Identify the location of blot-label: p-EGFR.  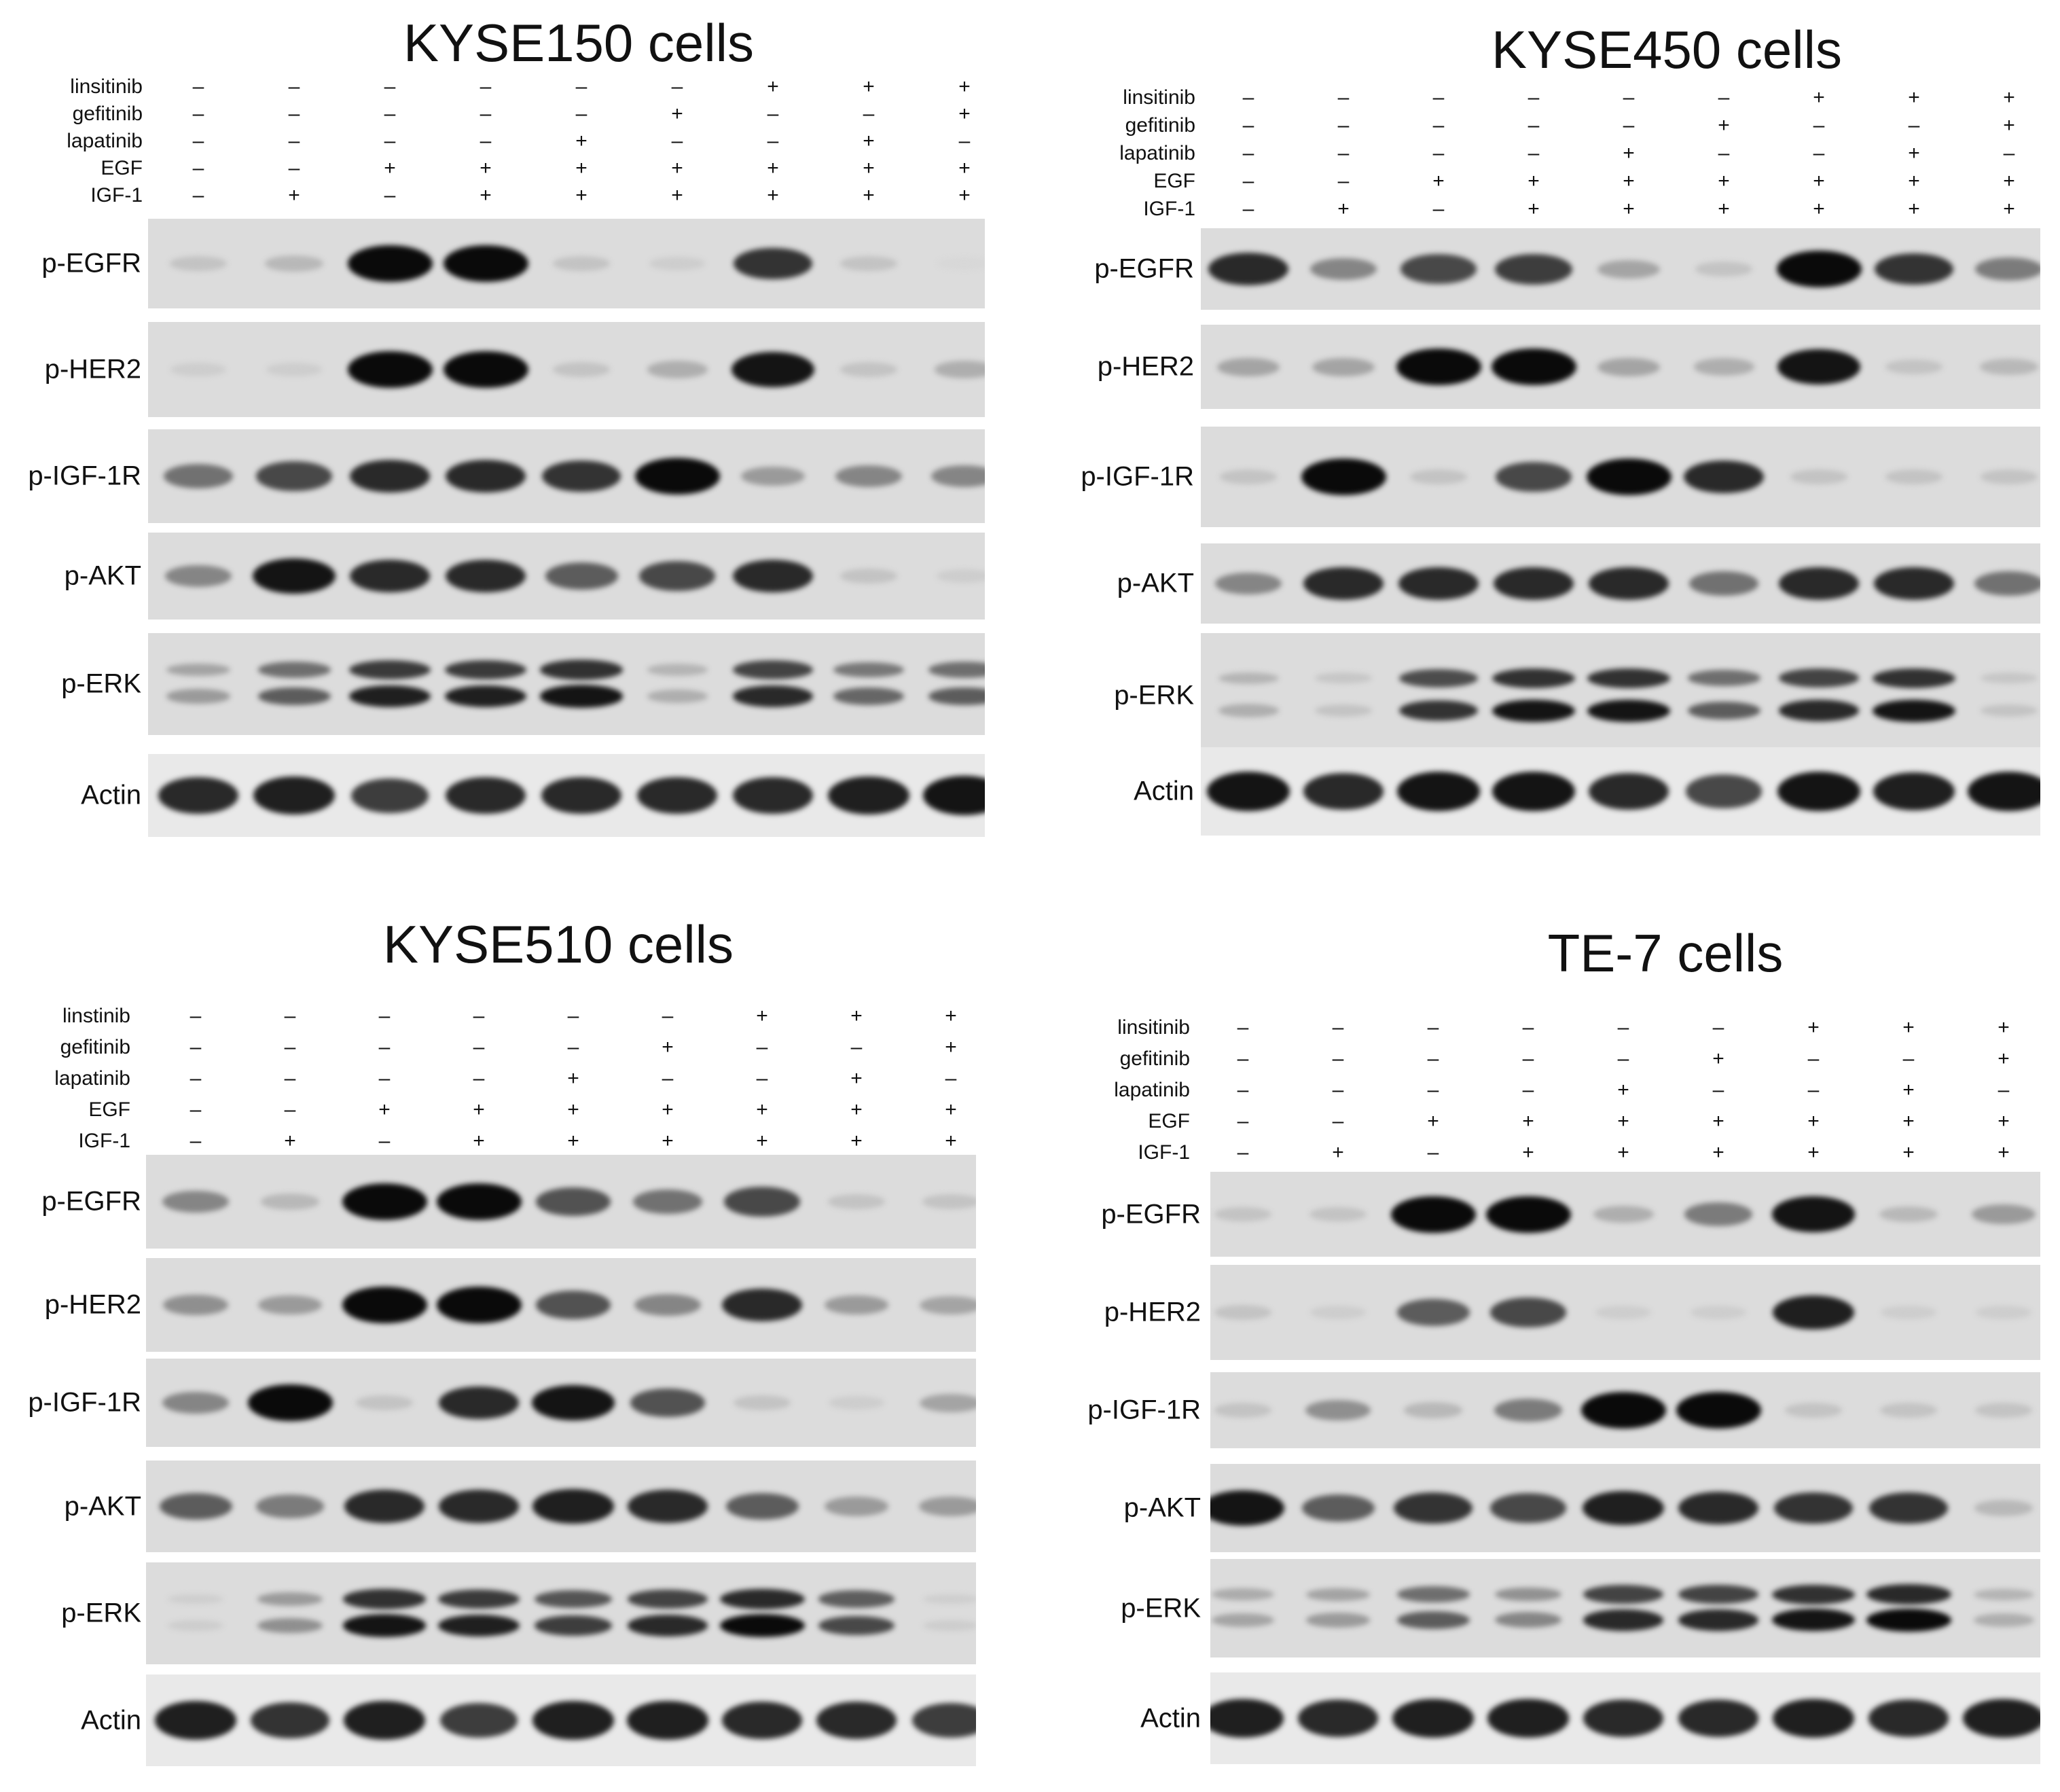
(91, 1201).